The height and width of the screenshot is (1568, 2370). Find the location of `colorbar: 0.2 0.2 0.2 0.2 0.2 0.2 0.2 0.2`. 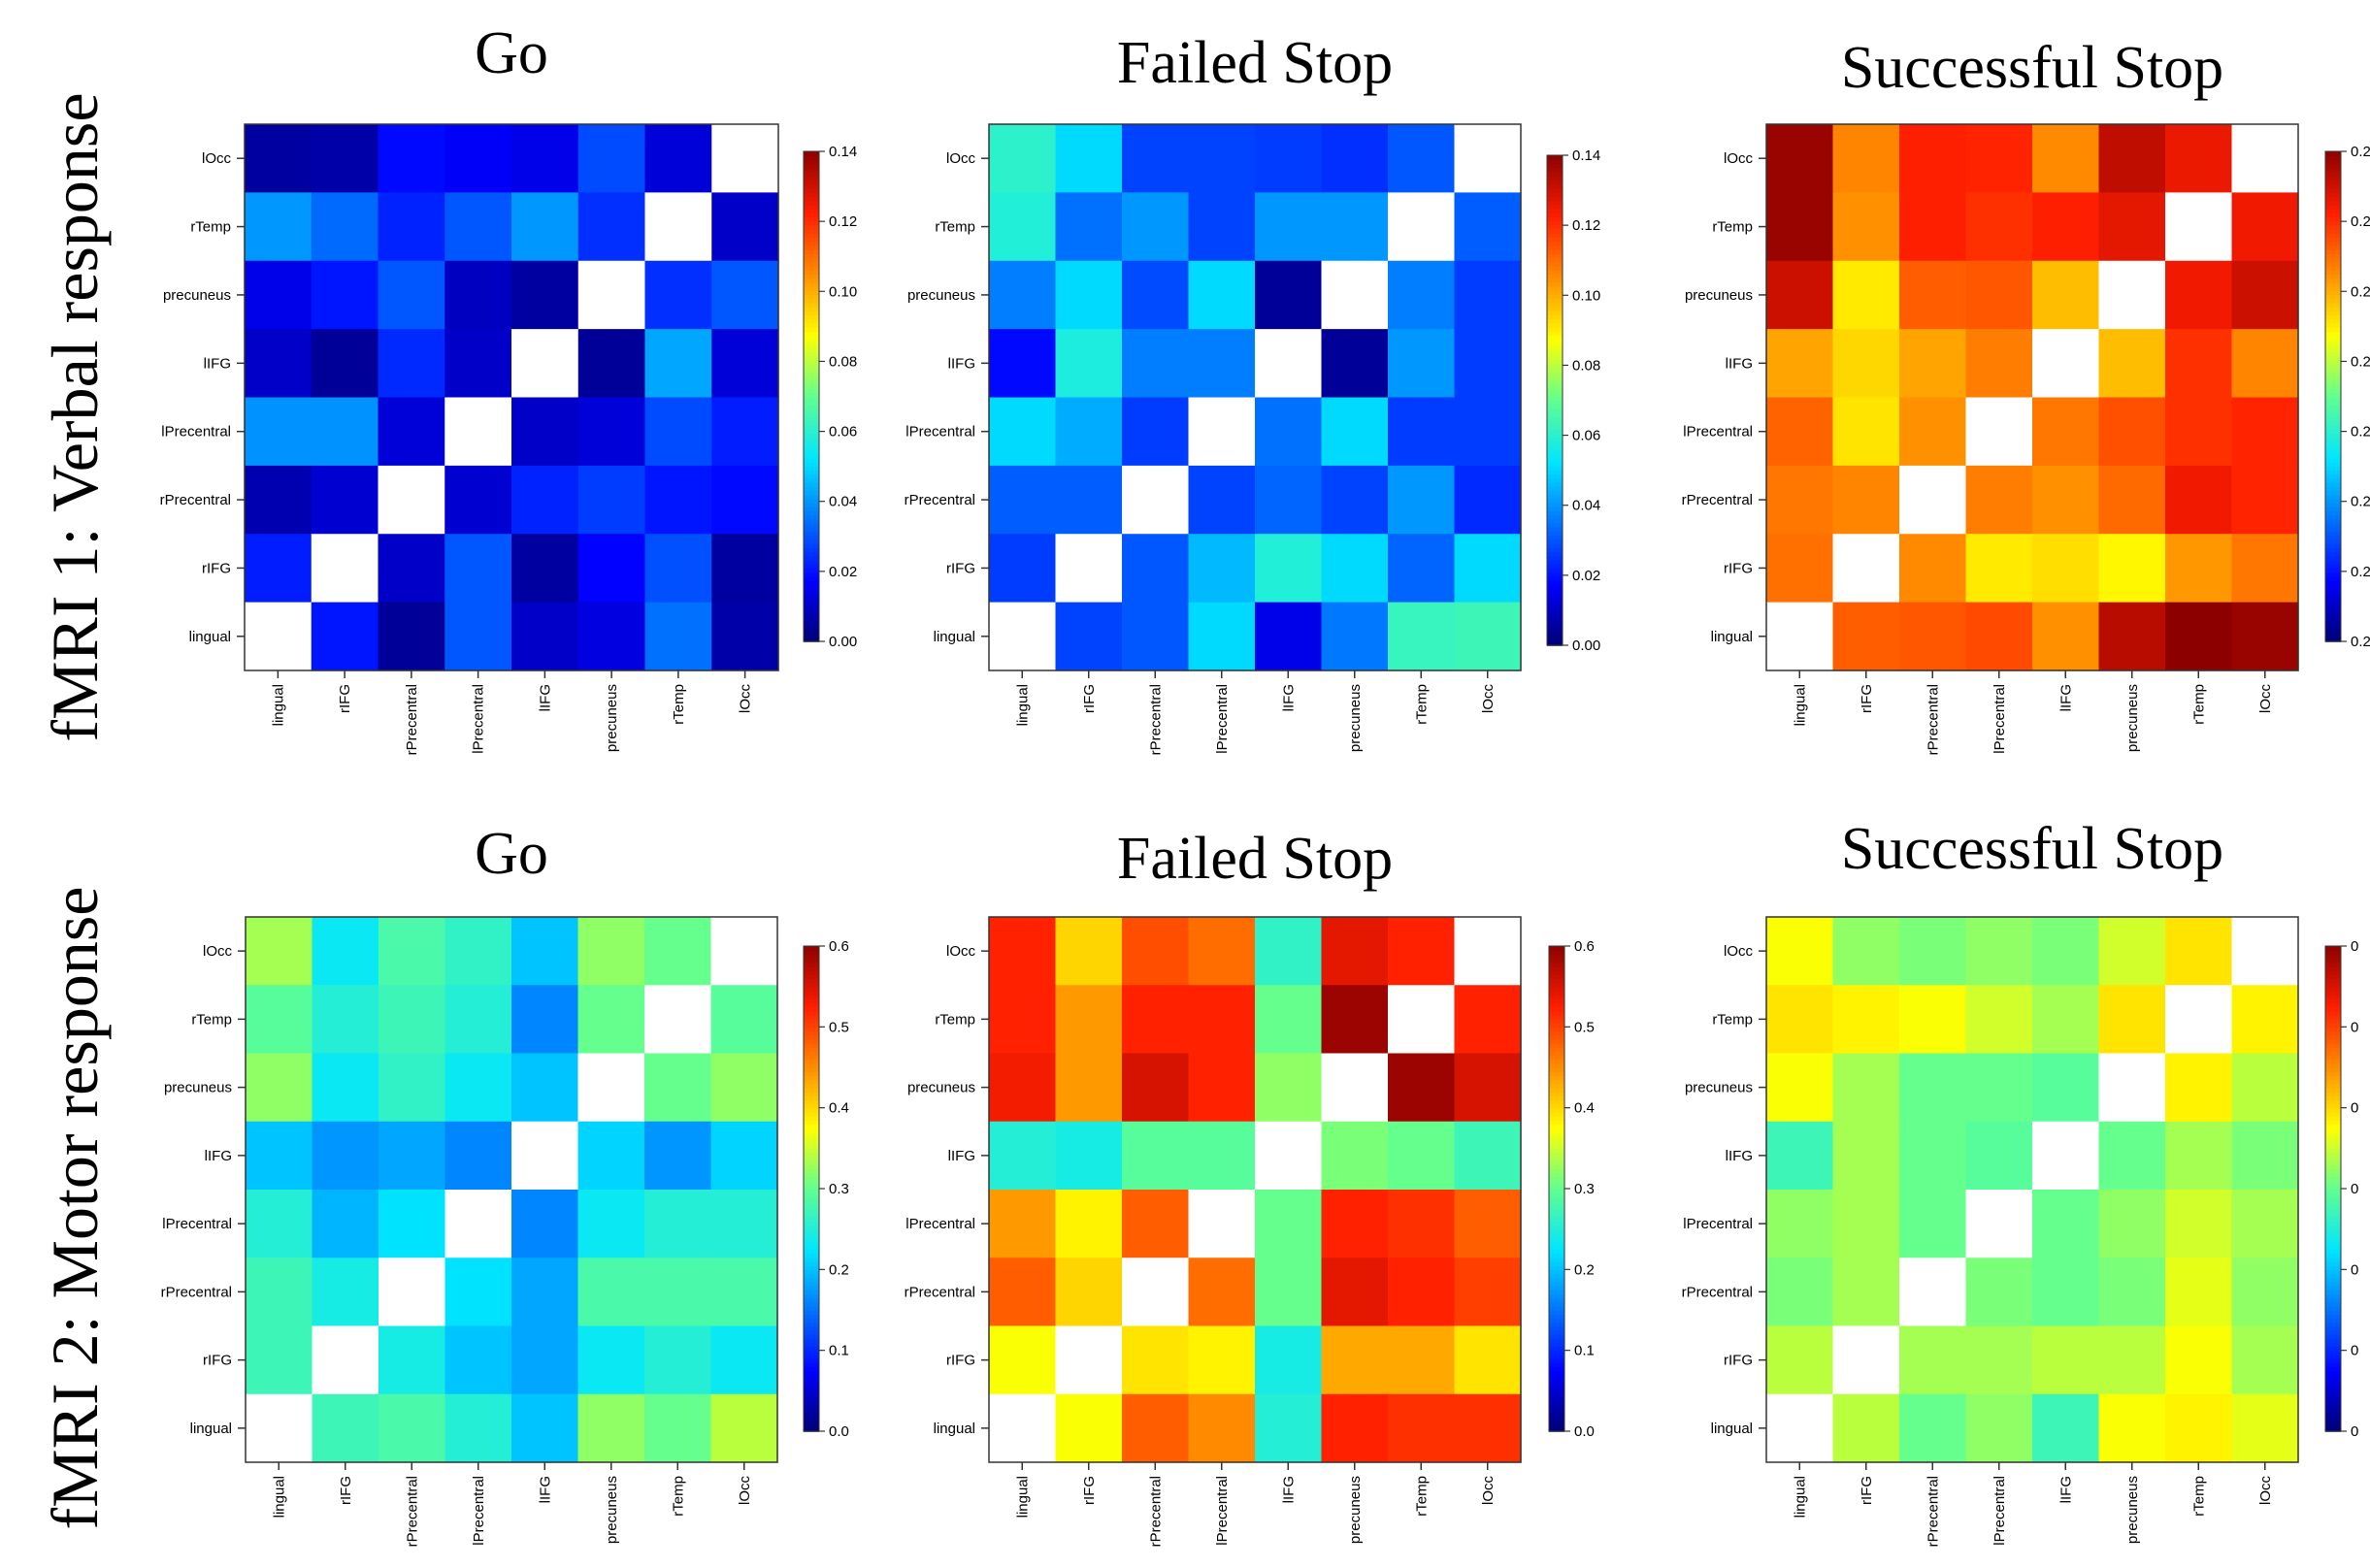

colorbar: 0.2 0.2 0.2 0.2 0.2 0.2 0.2 0.2 is located at coordinates (2347, 397).